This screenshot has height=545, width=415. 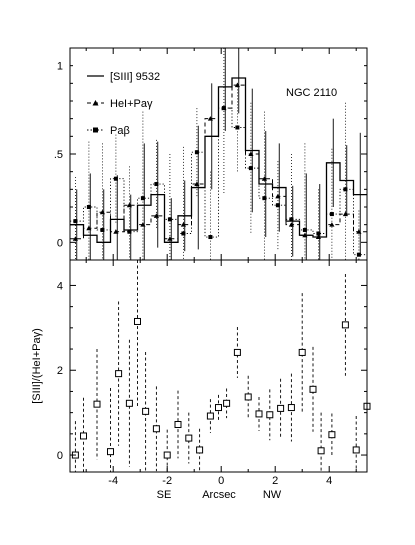 I want to click on x-tick-label: 2, so click(x=275, y=481).